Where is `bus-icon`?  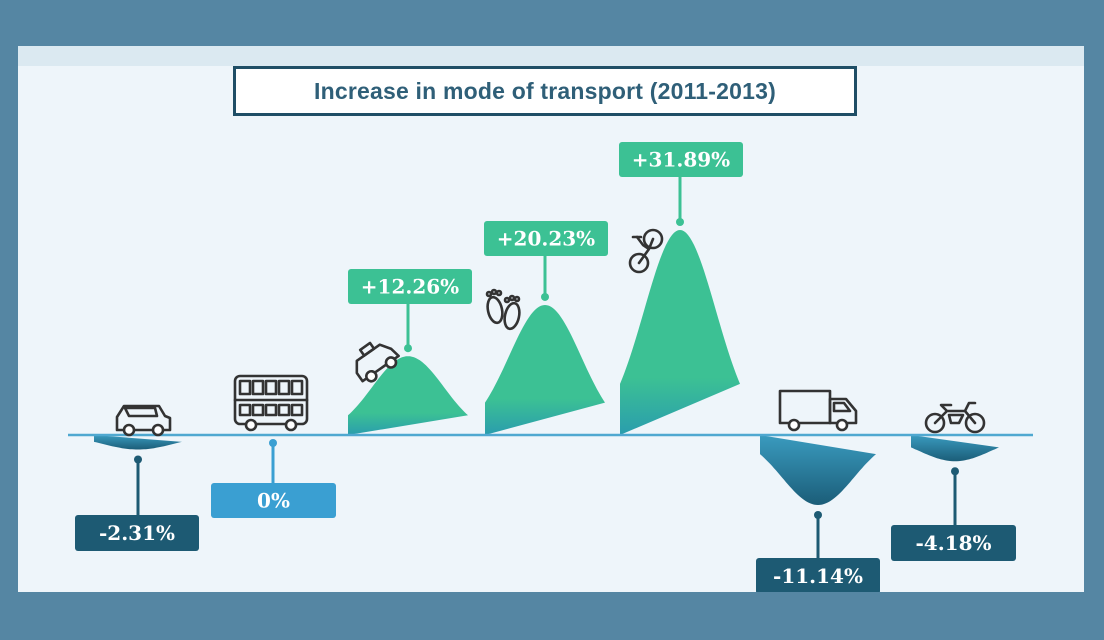
bus-icon is located at coordinates (271, 403).